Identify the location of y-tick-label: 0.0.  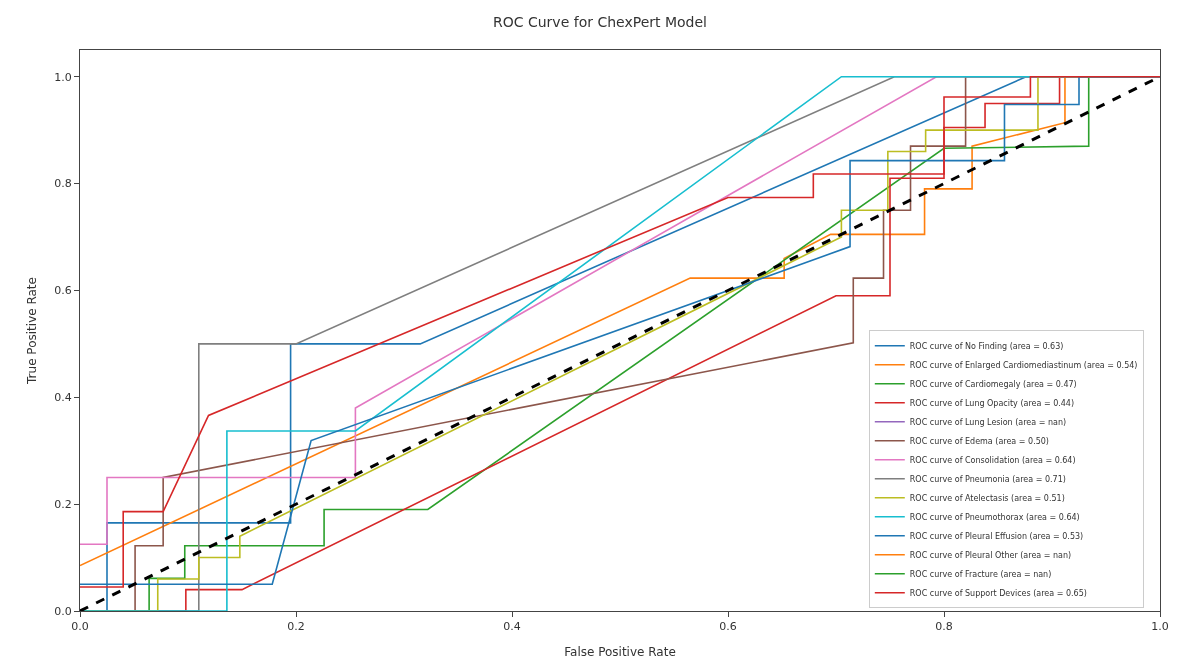
(63, 611).